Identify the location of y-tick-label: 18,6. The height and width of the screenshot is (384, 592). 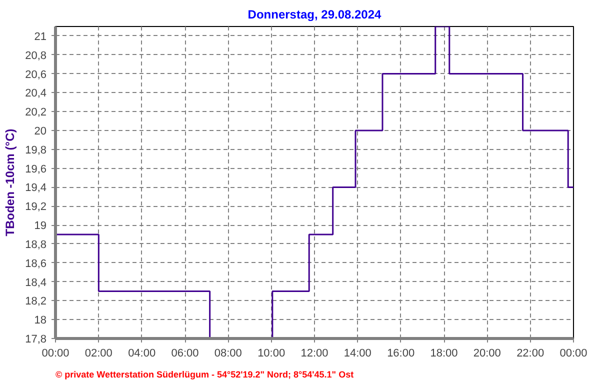
(36, 264).